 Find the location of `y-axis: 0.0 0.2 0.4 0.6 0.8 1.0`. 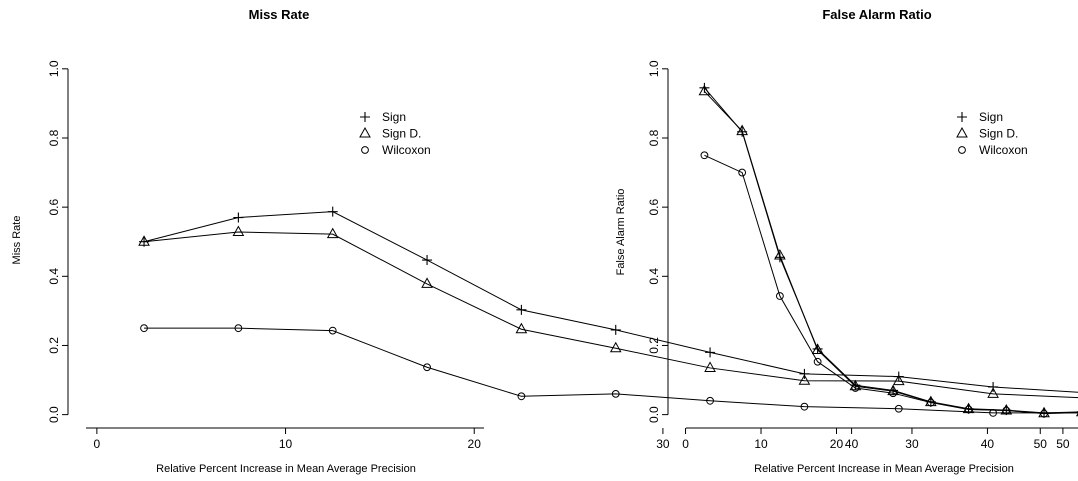

y-axis: 0.0 0.2 0.4 0.6 0.8 1.0 is located at coordinates (658, 241).